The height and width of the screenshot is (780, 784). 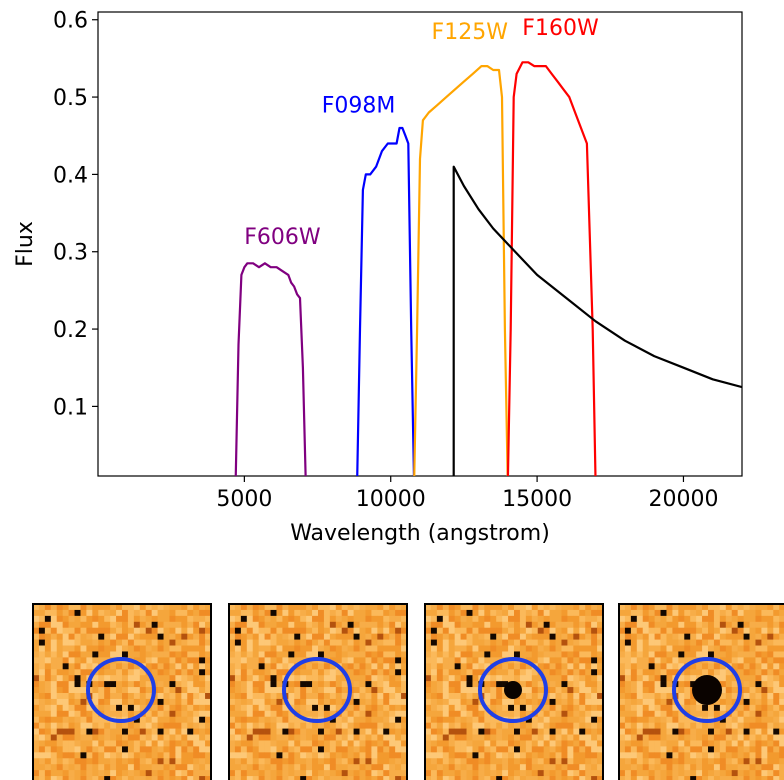 I want to click on y-axis-label: Flux, so click(x=25, y=244).